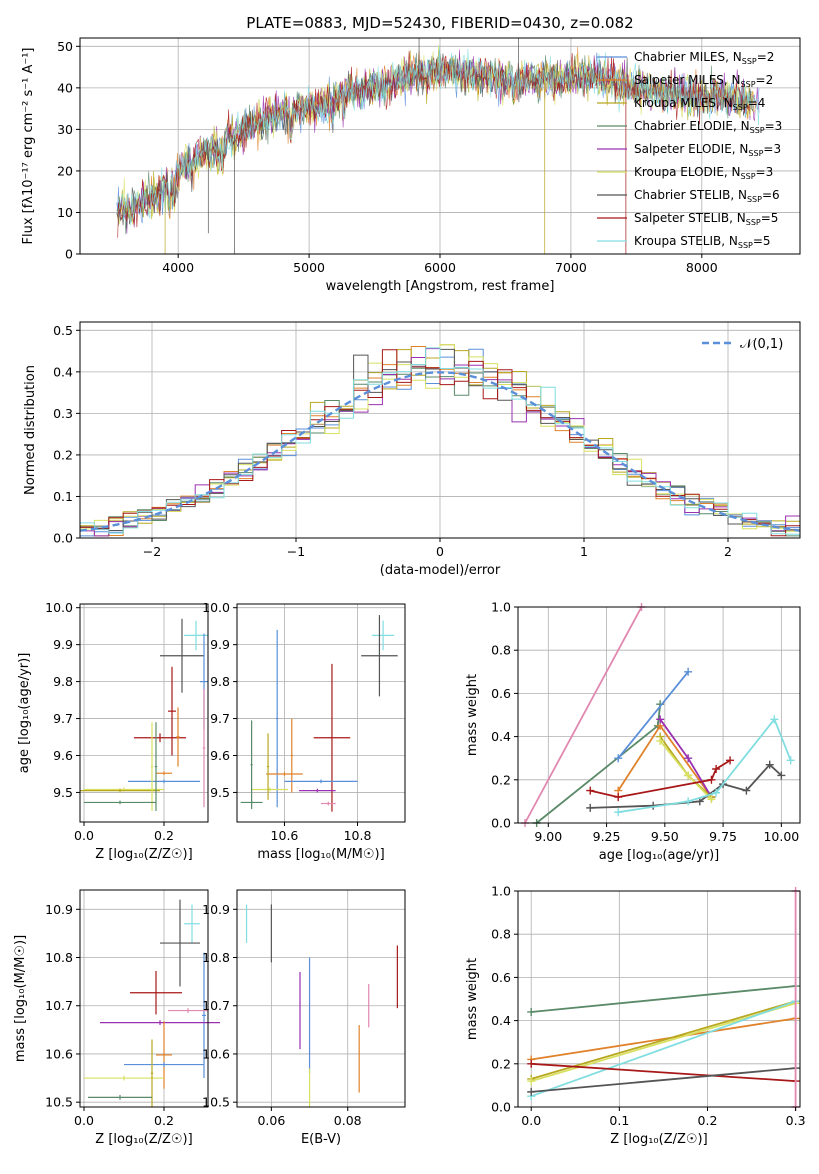 The height and width of the screenshot is (1174, 819). I want to click on x-tick-label: 0.0, so click(531, 1120).